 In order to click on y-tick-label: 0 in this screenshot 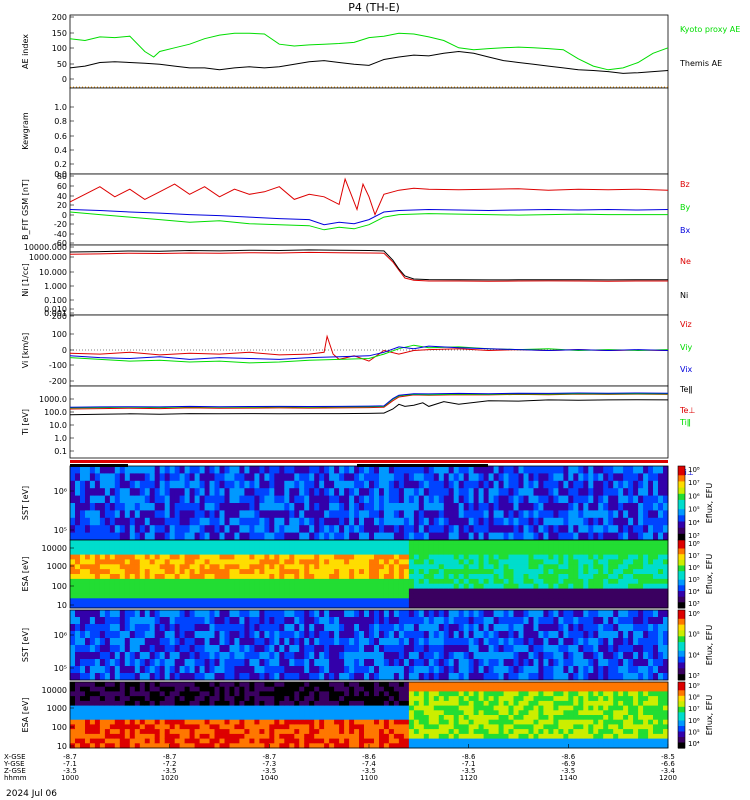, I will do `click(64, 215)`.